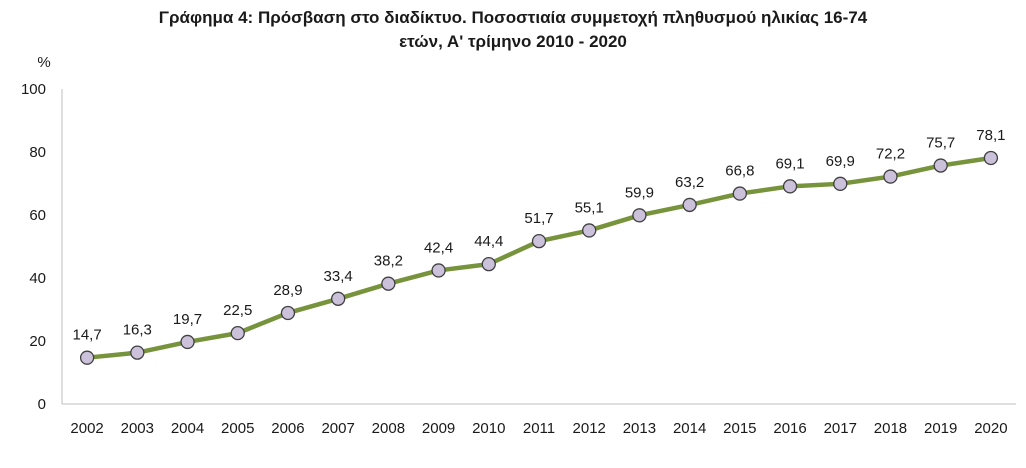  I want to click on chart-title-line-2: ετών, Α' τρίμηνο 2010 - 2020, so click(513, 41).